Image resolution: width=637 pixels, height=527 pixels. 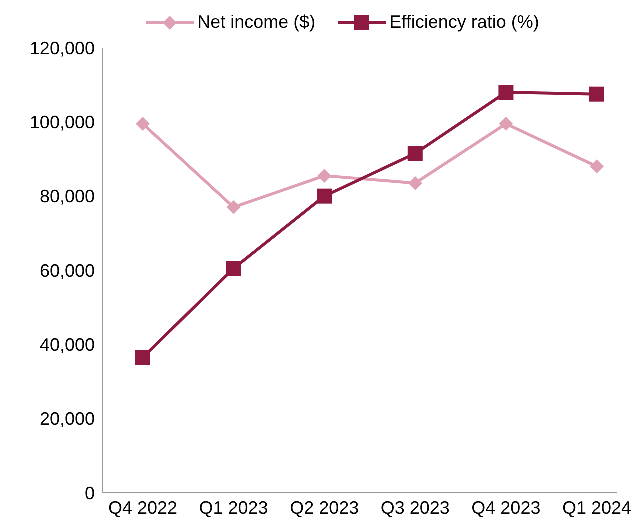 I want to click on y-tick-label: 80,000, so click(x=67, y=196).